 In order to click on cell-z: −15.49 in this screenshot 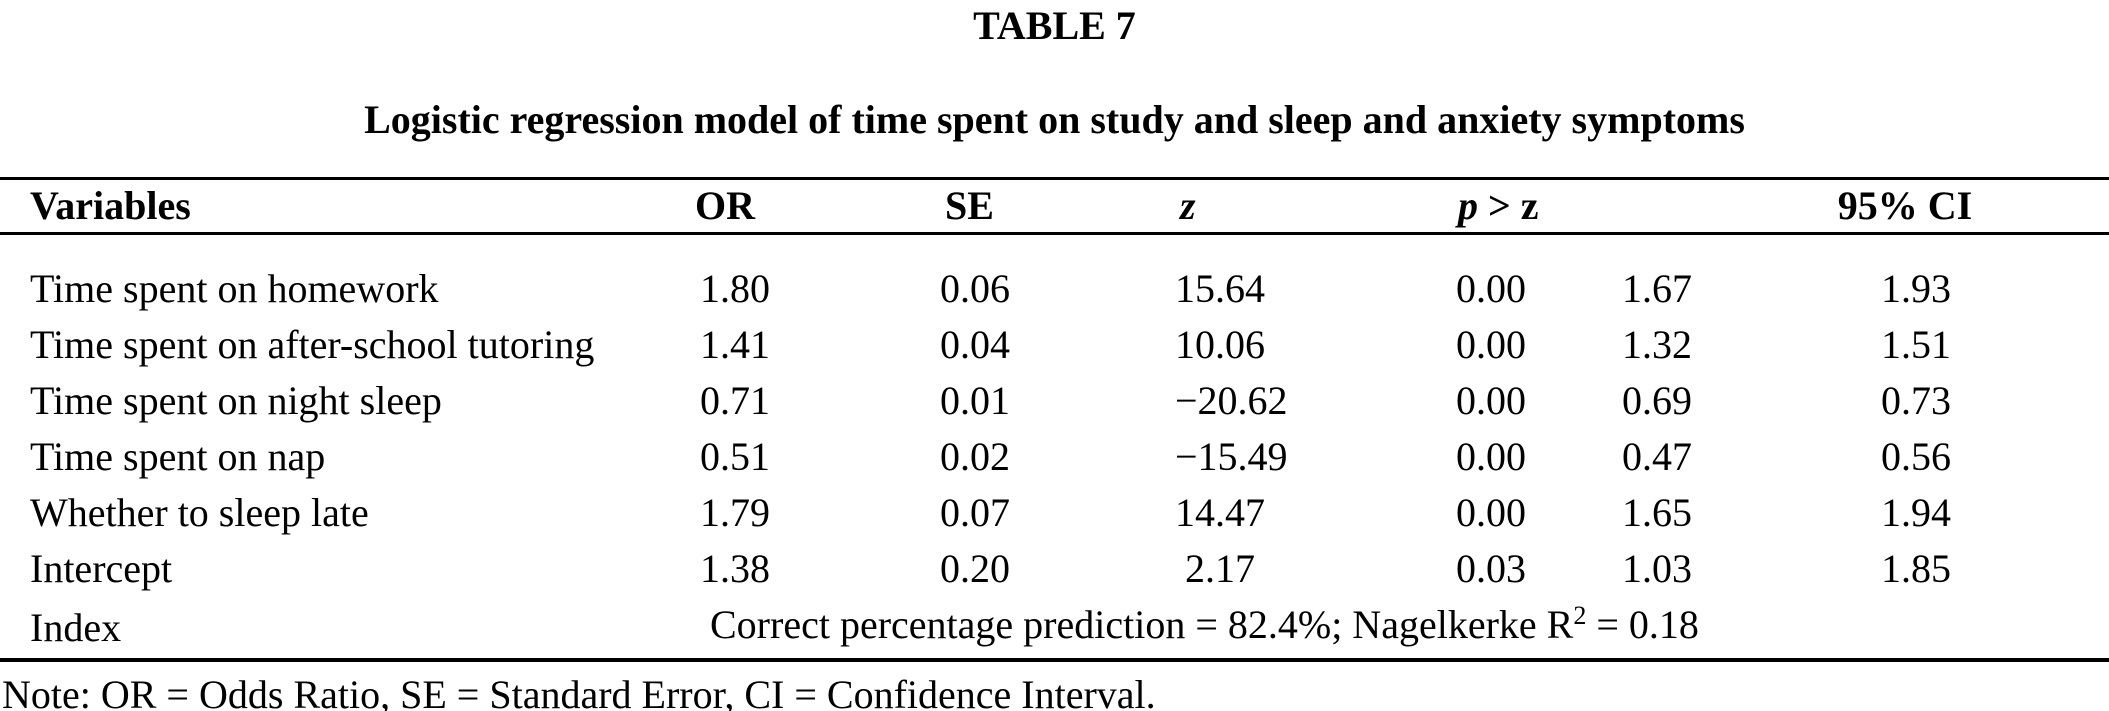, I will do `click(1231, 456)`.